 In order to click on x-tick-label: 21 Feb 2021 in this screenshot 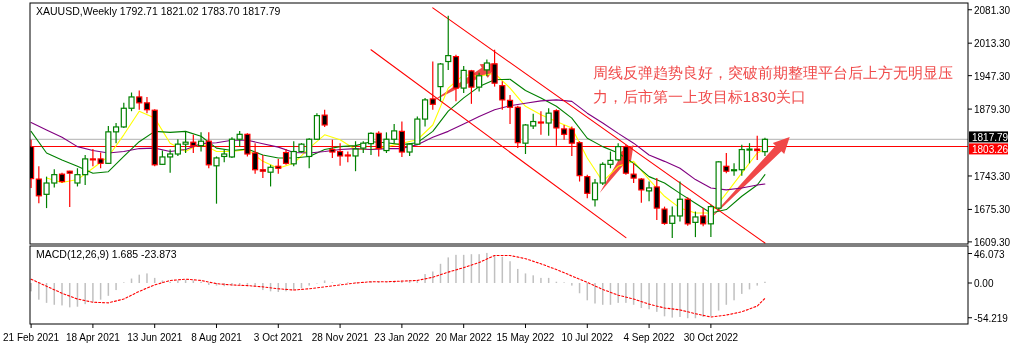, I will do `click(31, 337)`.